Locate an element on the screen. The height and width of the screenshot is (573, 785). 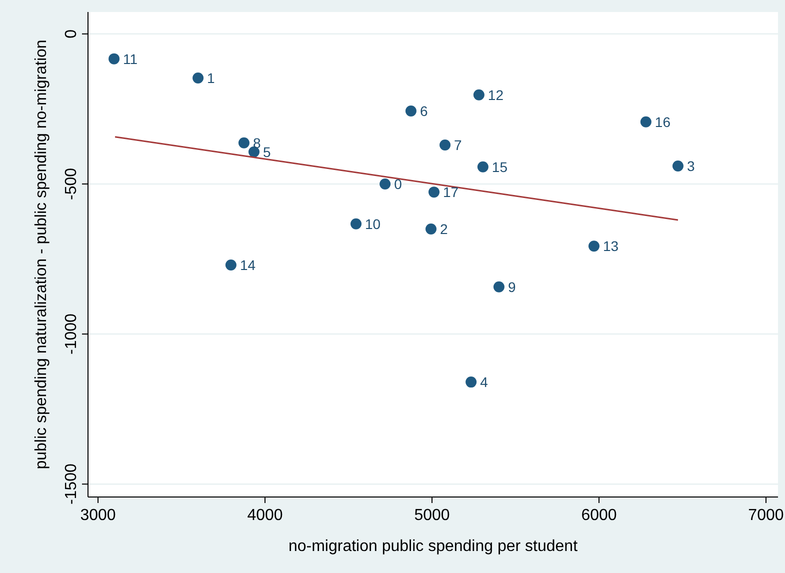
annotation: 2 is located at coordinates (444, 228).